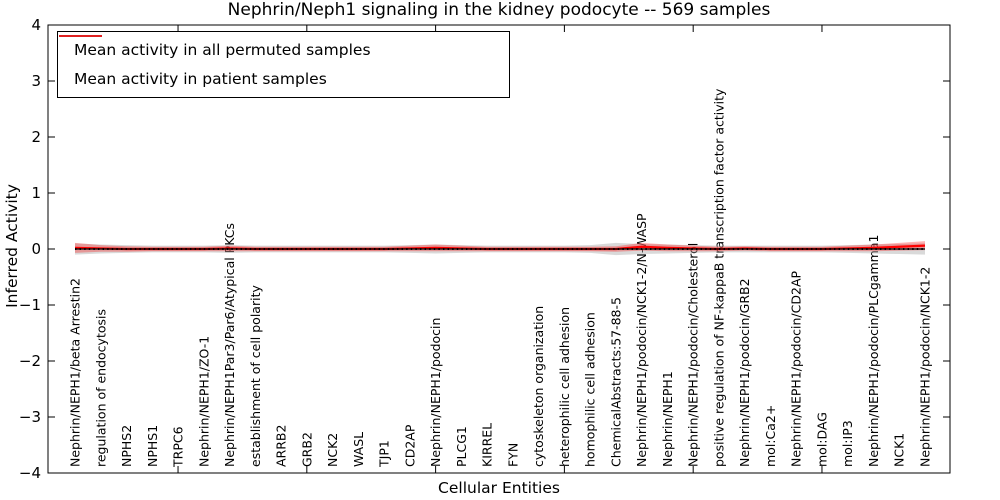 The height and width of the screenshot is (500, 1000). Describe the element at coordinates (178, 447) in the screenshot. I see `x-tick-label: TRPC6` at that location.